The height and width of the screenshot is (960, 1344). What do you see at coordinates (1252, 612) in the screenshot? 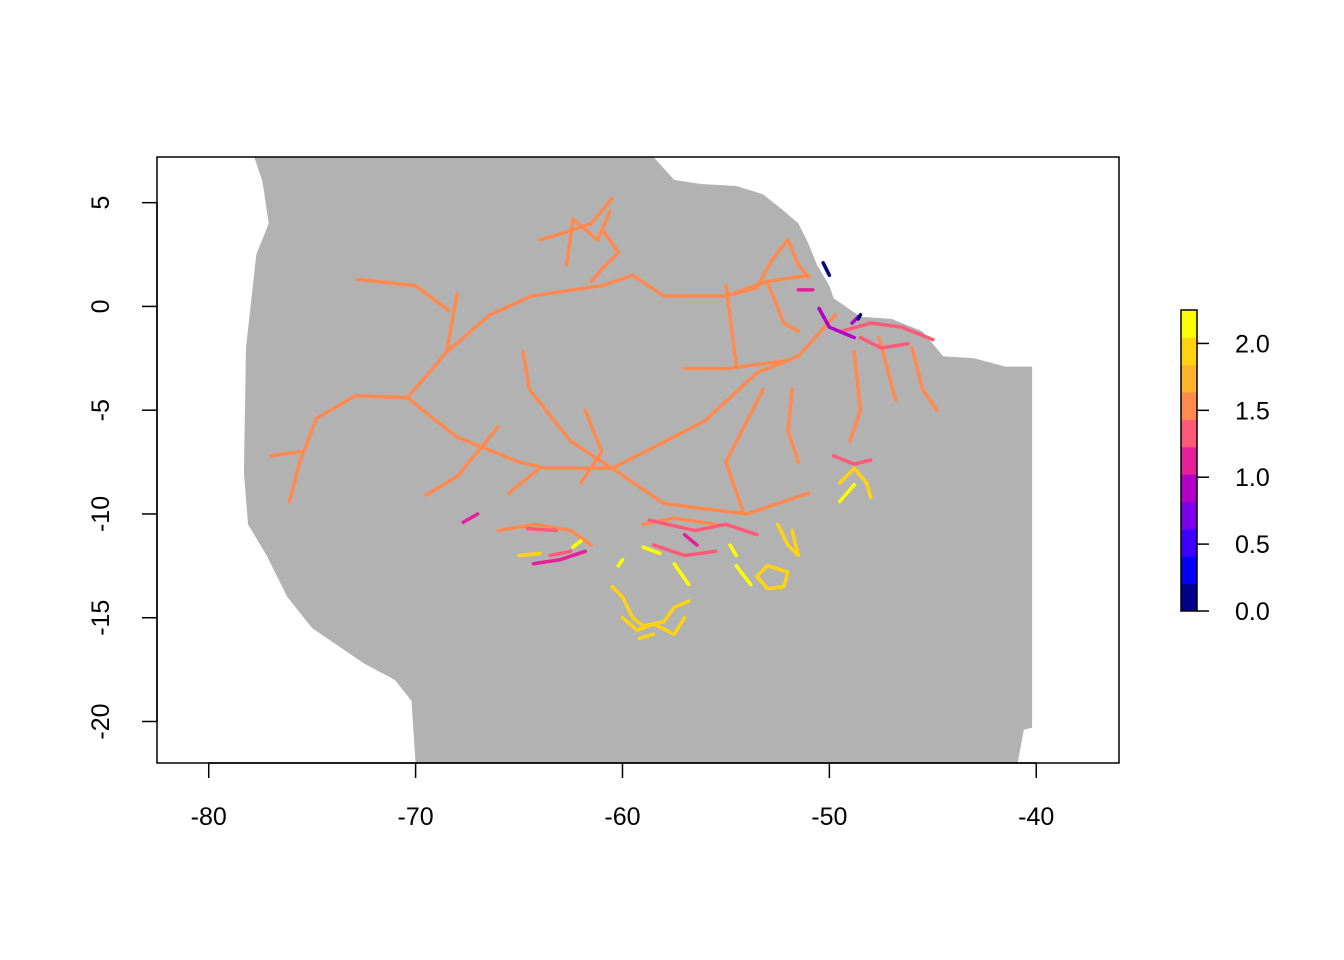
I see `colorbar-tick-label-0: 0.0` at bounding box center [1252, 612].